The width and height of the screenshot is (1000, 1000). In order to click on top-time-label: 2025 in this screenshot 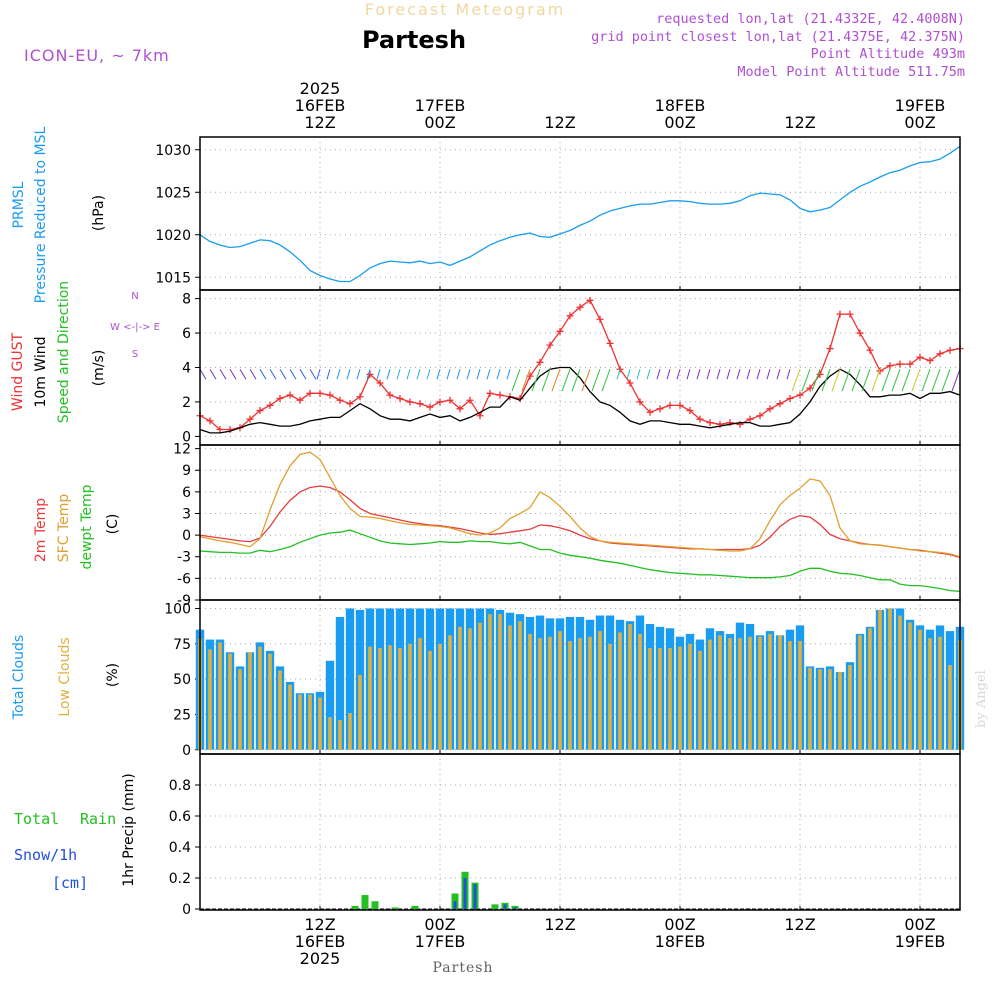, I will do `click(320, 88)`.